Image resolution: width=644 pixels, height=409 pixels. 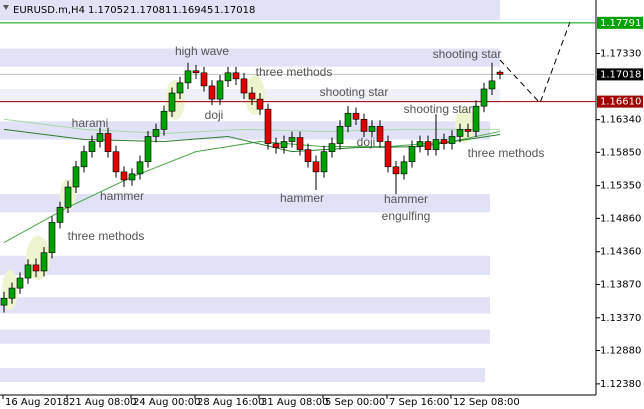 I want to click on y-tick-label: 1.15850, so click(x=620, y=152).